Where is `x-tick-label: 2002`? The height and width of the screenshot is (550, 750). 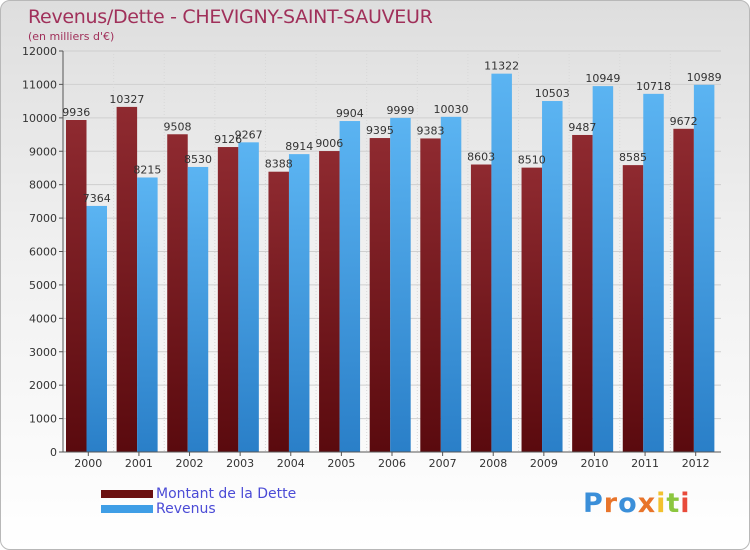
x-tick-label: 2002 is located at coordinates (190, 463).